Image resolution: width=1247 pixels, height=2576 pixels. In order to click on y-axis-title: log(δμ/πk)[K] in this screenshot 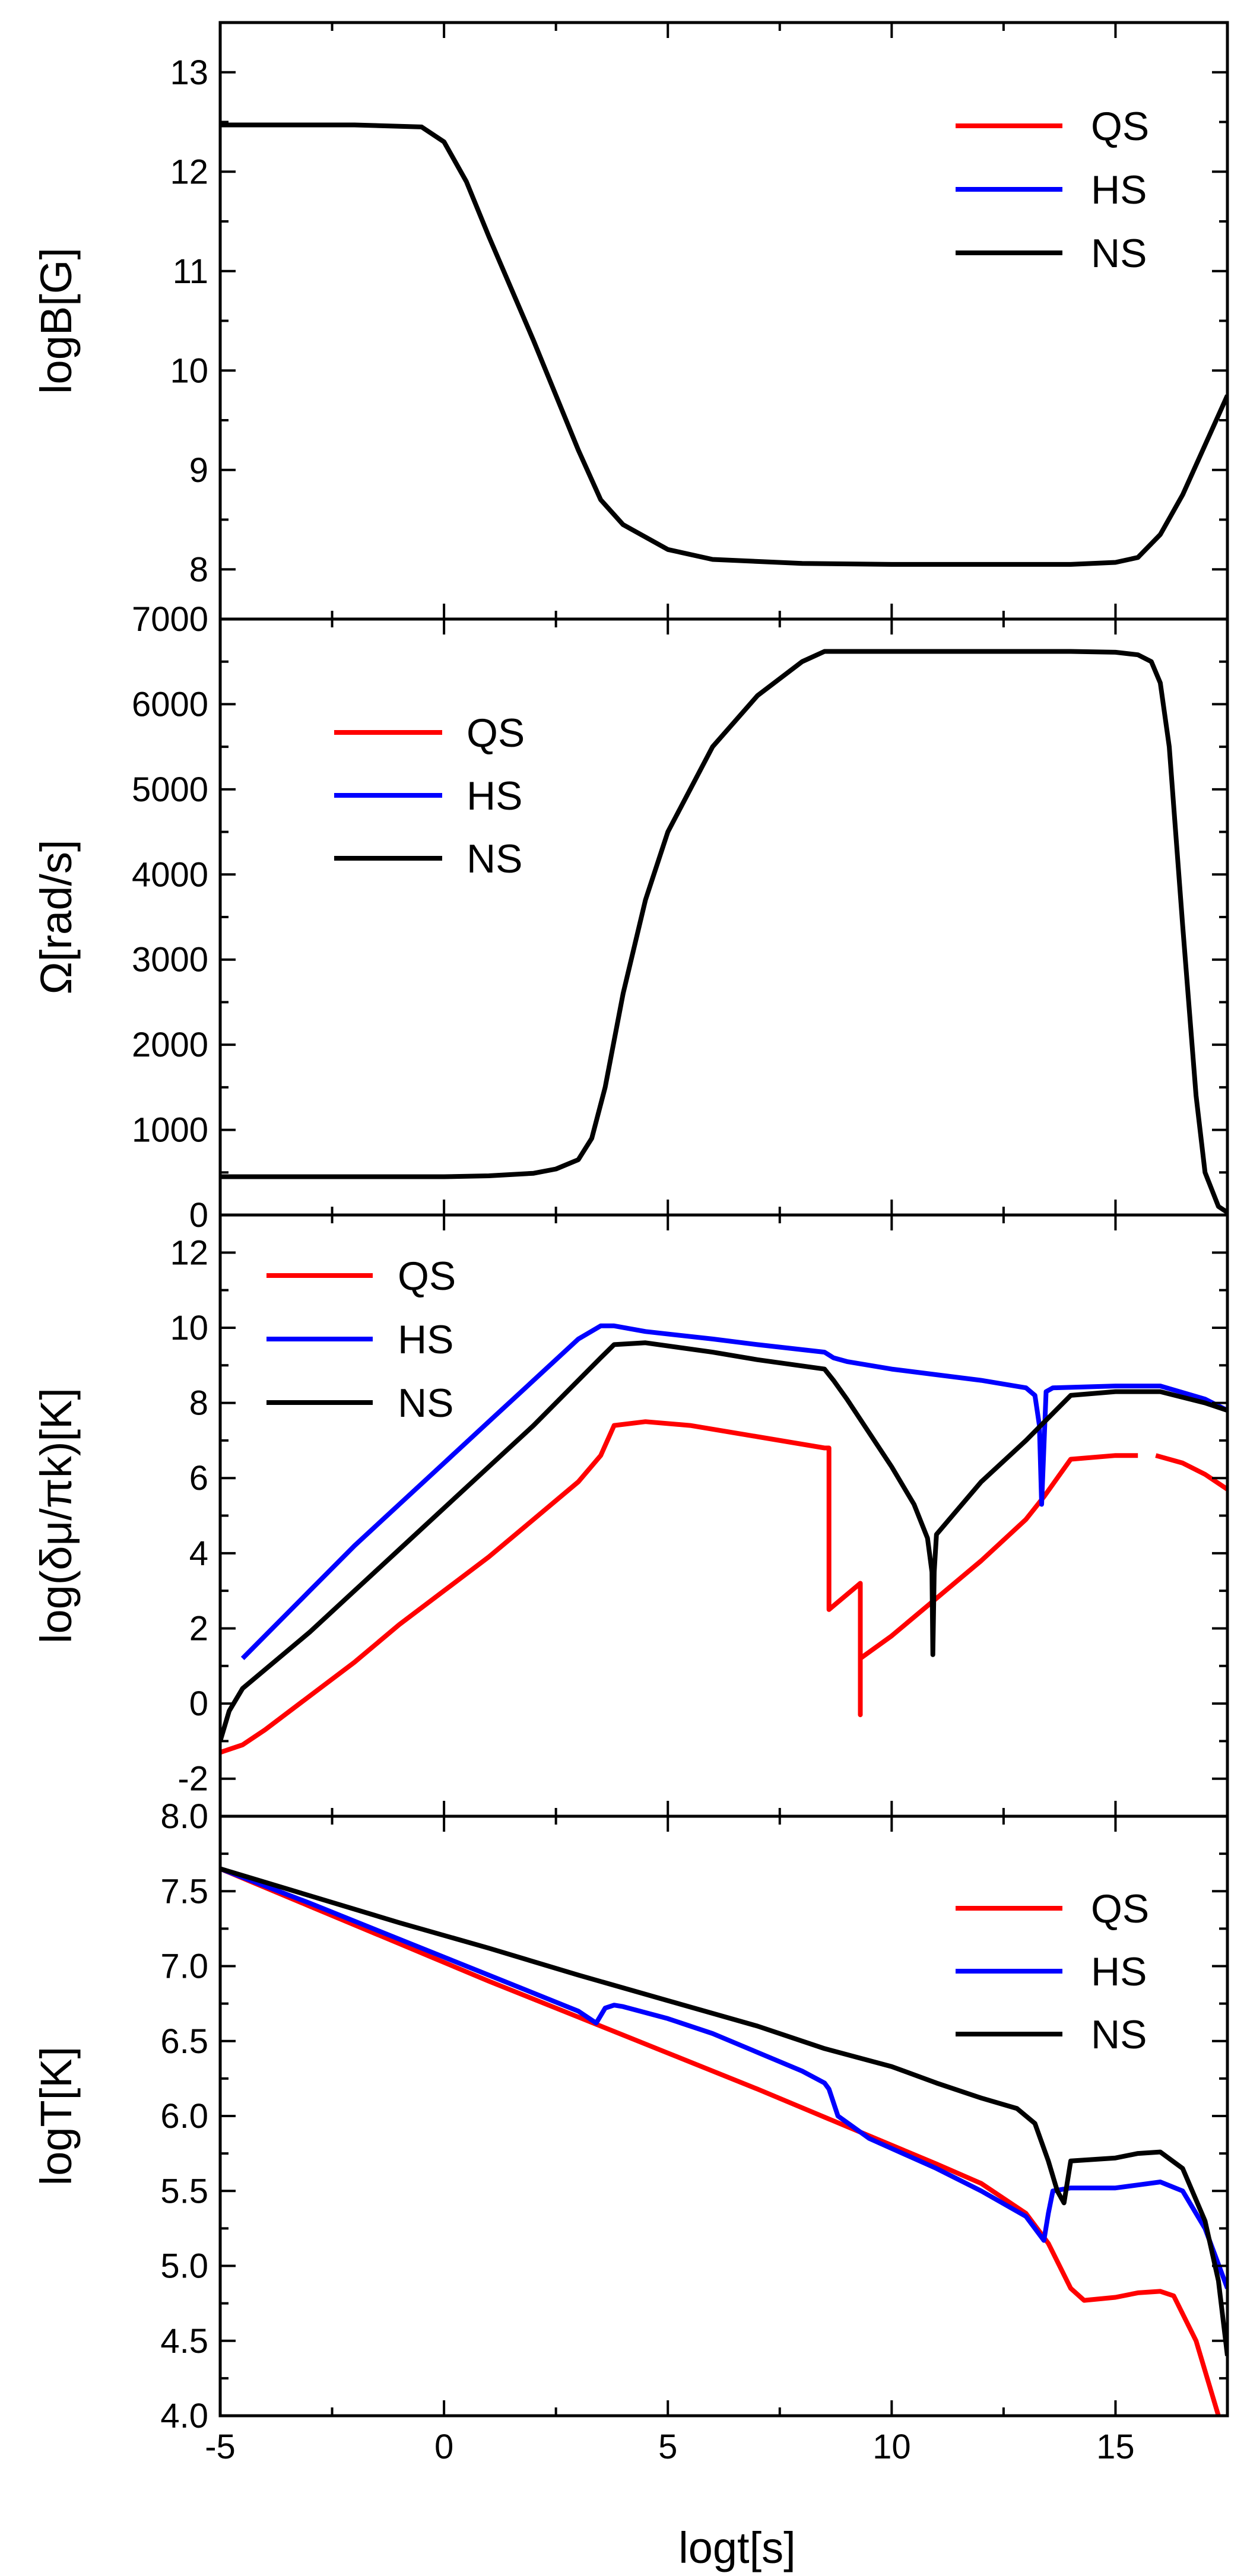, I will do `click(56, 1516)`.